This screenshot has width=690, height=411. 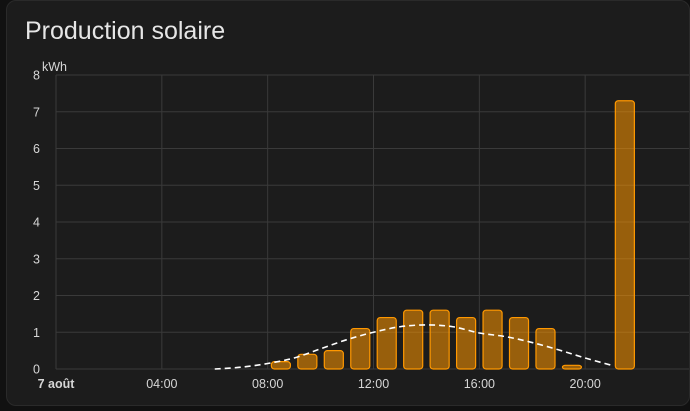 What do you see at coordinates (36, 76) in the screenshot?
I see `y-tick-label: 8` at bounding box center [36, 76].